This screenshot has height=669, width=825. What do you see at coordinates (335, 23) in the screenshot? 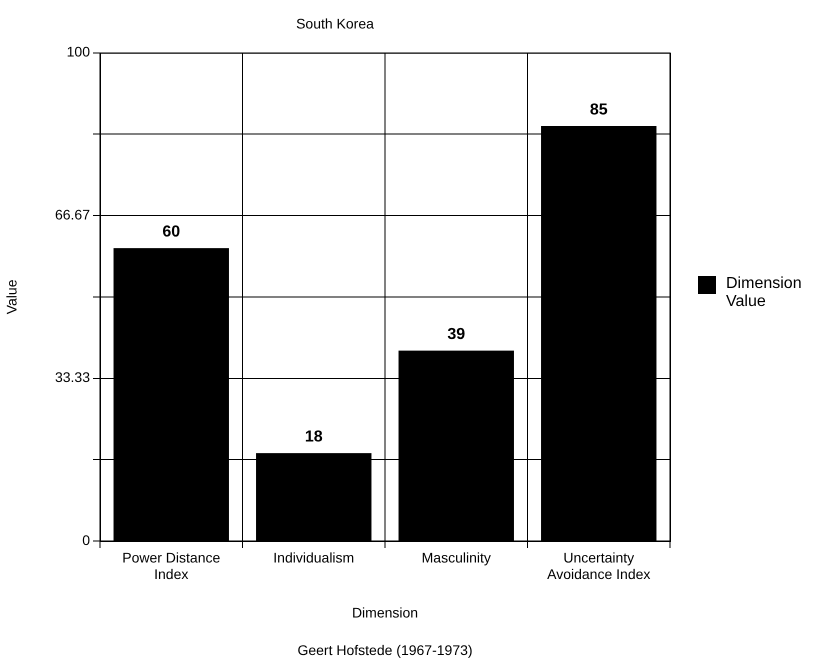
I see `chart-title: South Korea` at bounding box center [335, 23].